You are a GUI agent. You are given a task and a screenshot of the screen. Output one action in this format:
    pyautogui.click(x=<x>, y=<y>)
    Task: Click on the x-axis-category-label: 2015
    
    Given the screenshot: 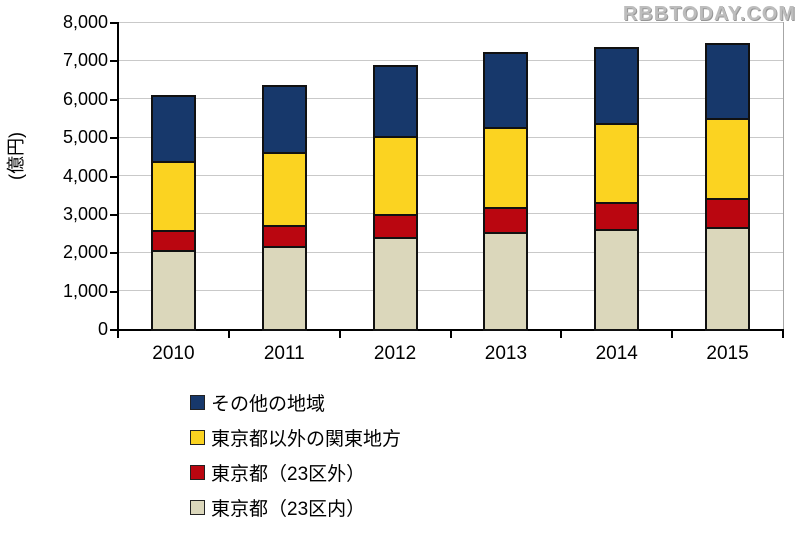 What is the action you would take?
    pyautogui.click(x=727, y=353)
    